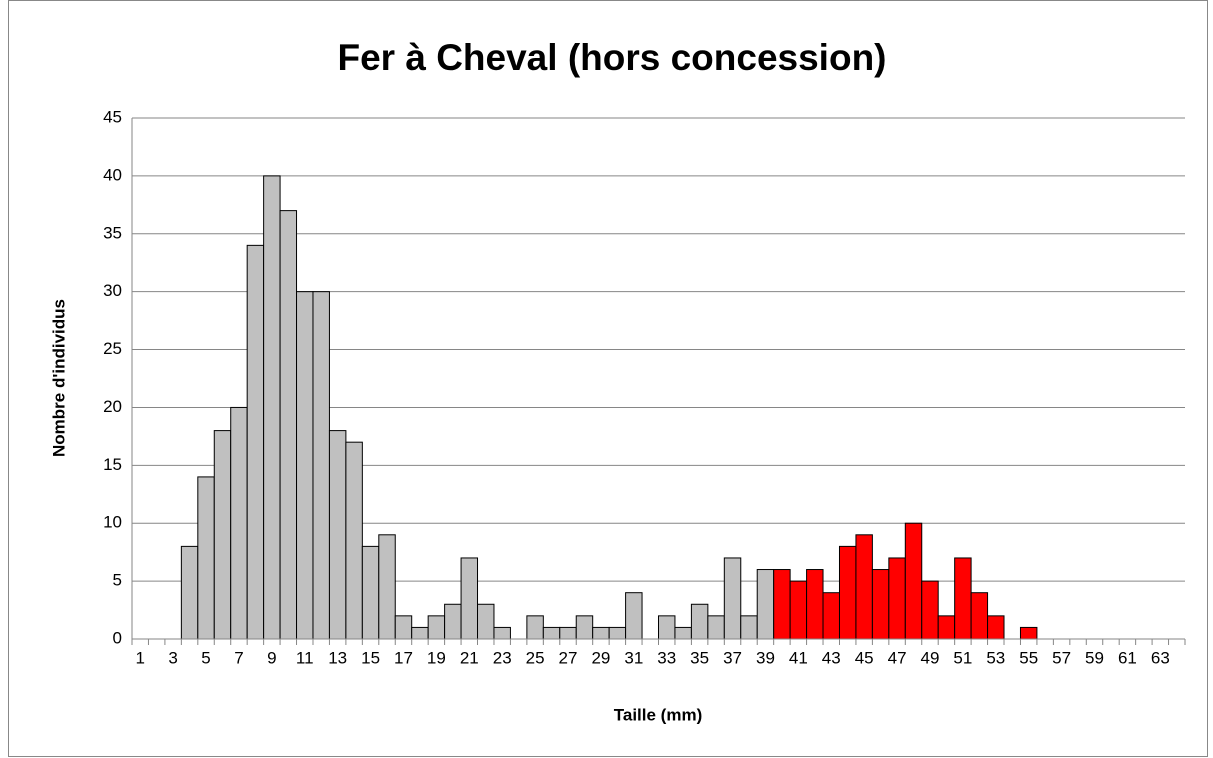 The width and height of the screenshot is (1213, 758). Describe the element at coordinates (112, 522) in the screenshot. I see `y-tick-label: 10` at that location.